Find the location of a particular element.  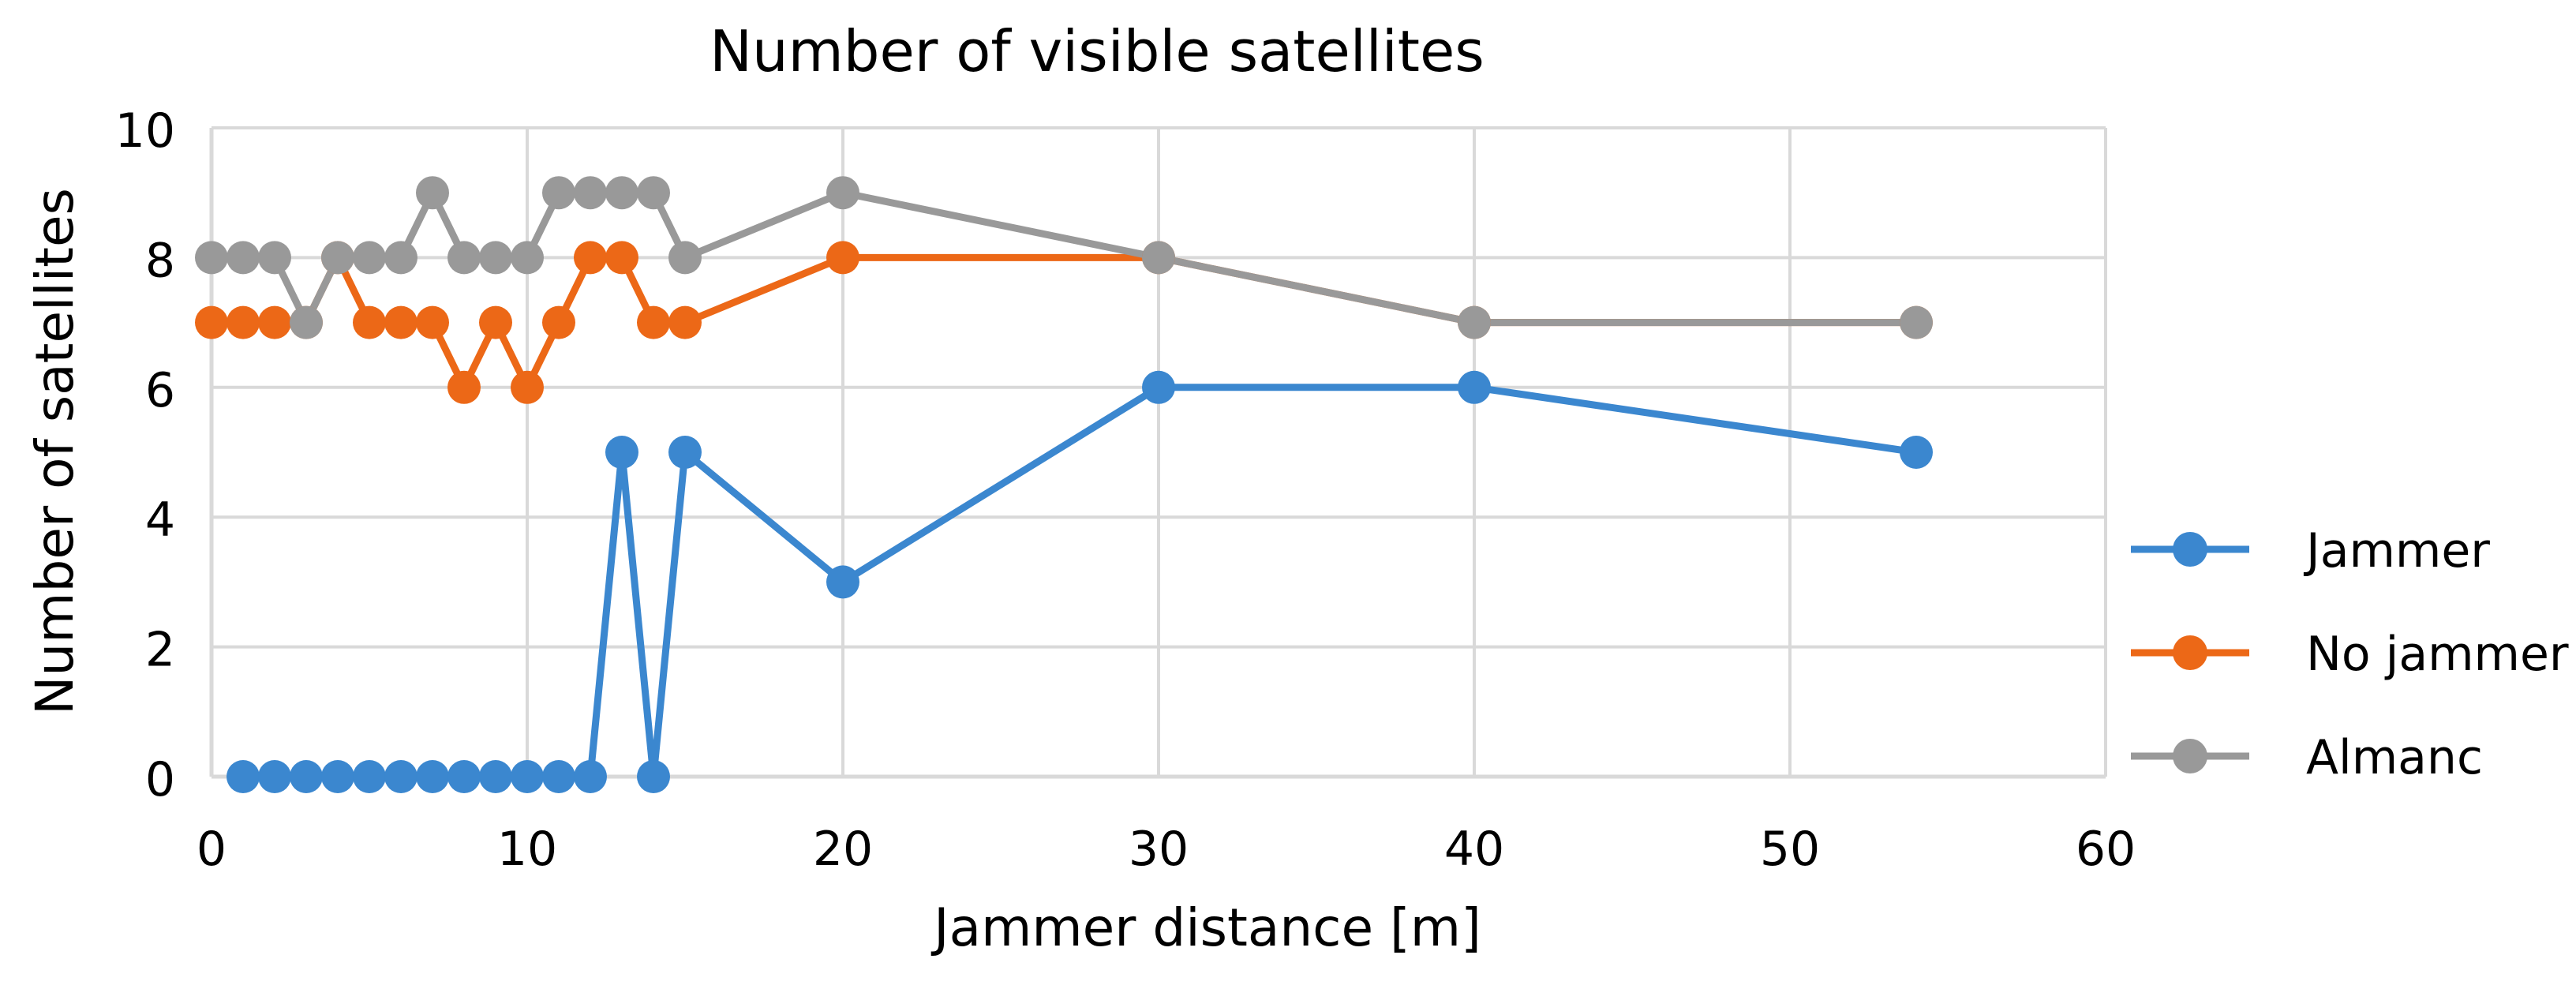

legend-label: No jammer is located at coordinates (2437, 654).